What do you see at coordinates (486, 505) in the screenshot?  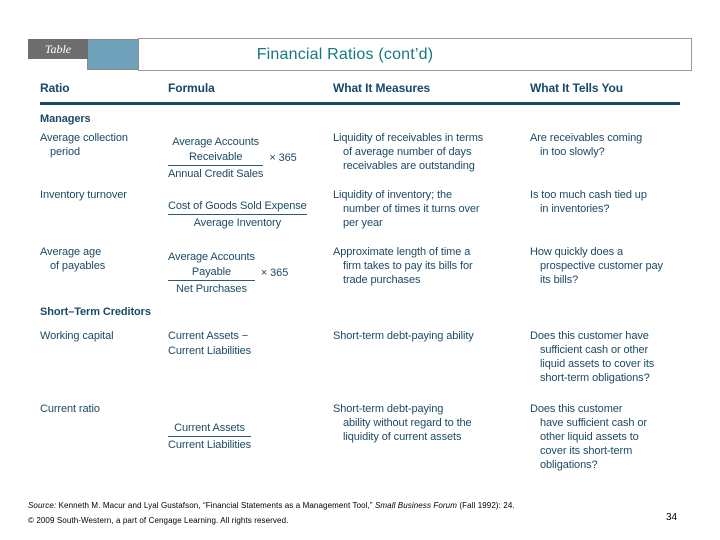 I see `source-suffix: (Fall 1992): 24.` at bounding box center [486, 505].